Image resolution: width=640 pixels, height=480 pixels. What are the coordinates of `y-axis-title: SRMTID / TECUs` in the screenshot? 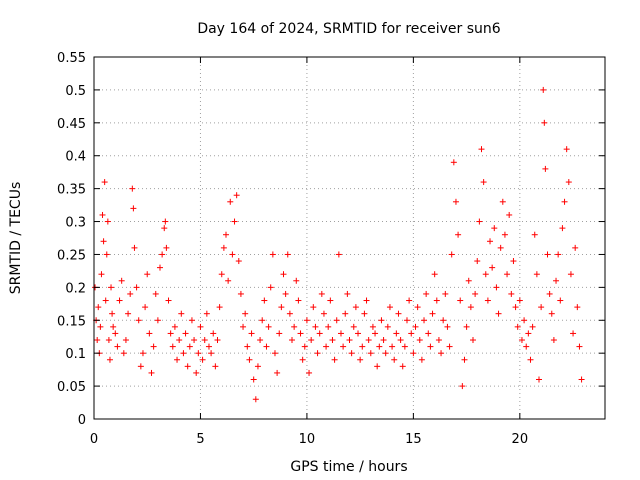 It's located at (16, 238).